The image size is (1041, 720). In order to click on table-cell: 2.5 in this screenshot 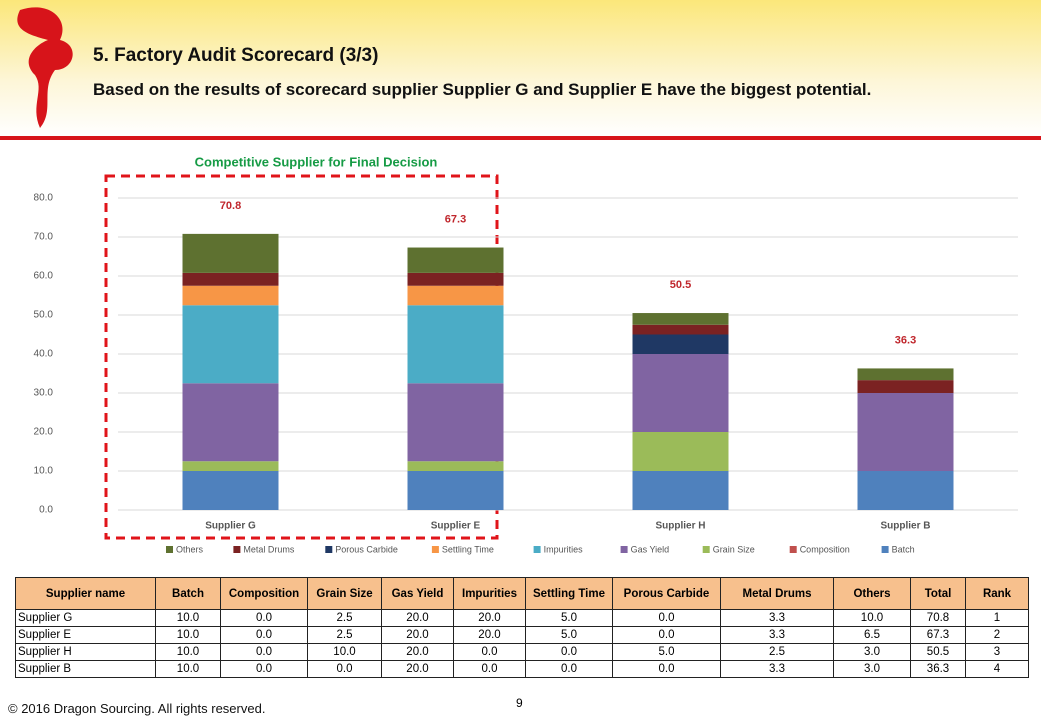, I will do `click(777, 652)`.